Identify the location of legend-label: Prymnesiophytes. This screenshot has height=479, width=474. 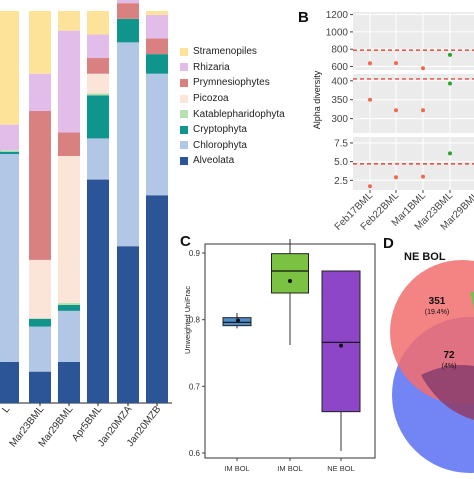
(231, 83).